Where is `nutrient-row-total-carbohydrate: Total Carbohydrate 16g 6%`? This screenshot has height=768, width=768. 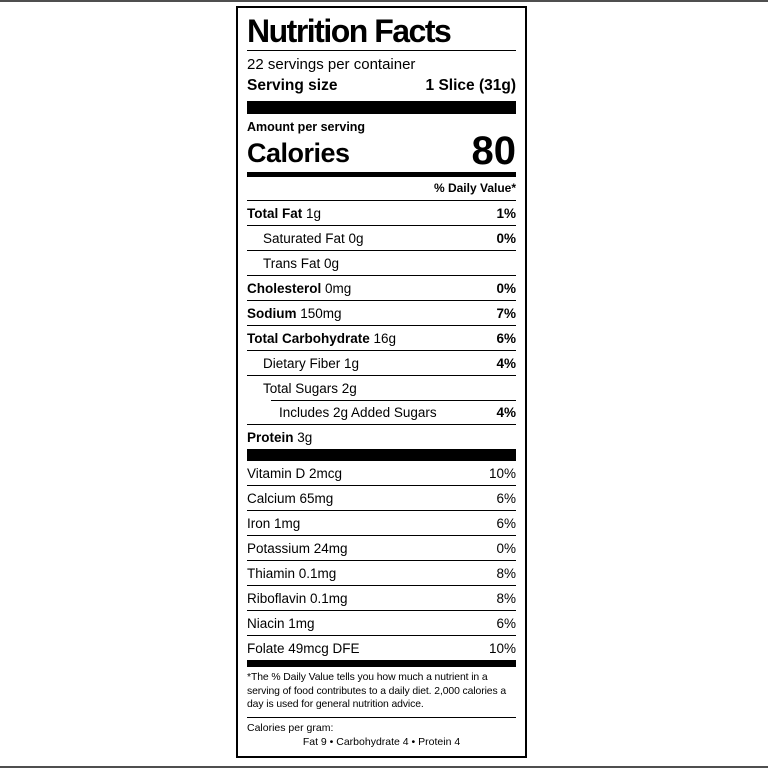
nutrient-row-total-carbohydrate: Total Carbohydrate 16g 6% is located at coordinates (381, 338).